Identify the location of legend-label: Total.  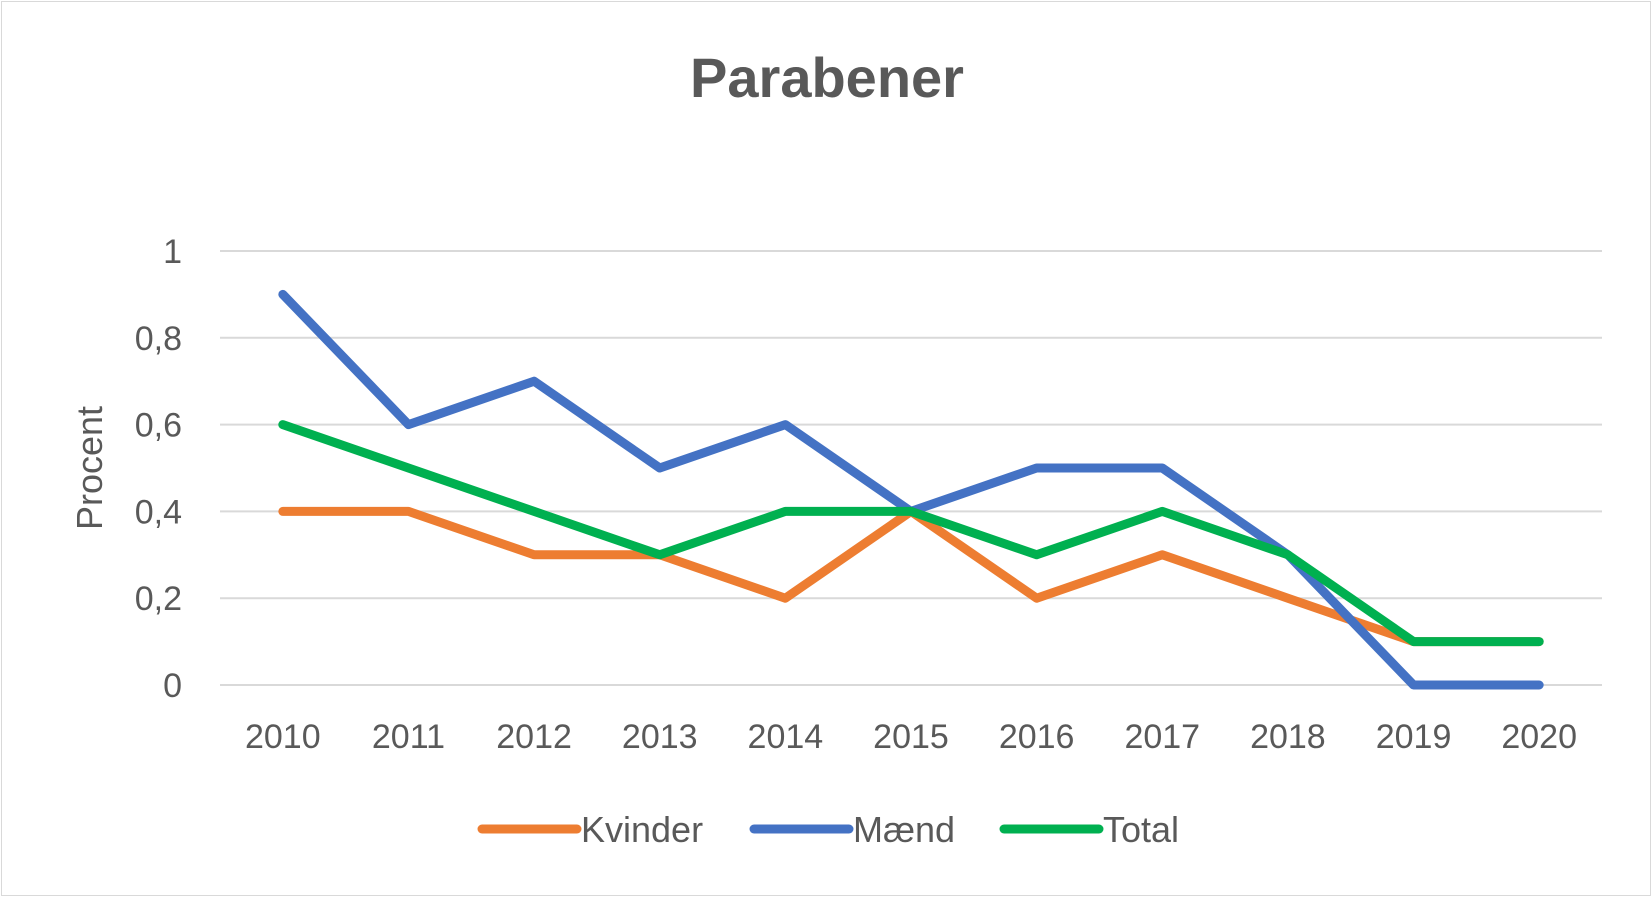
(1141, 829).